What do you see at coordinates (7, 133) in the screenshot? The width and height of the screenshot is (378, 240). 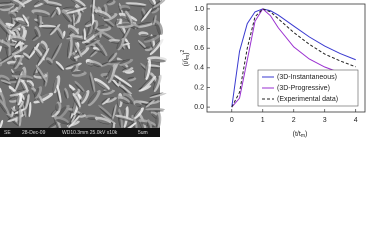 I see `sem-detector: SE` at bounding box center [7, 133].